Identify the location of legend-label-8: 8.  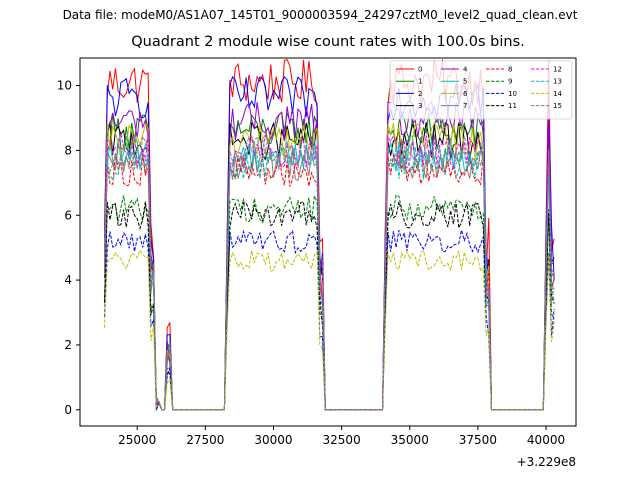
(510, 70).